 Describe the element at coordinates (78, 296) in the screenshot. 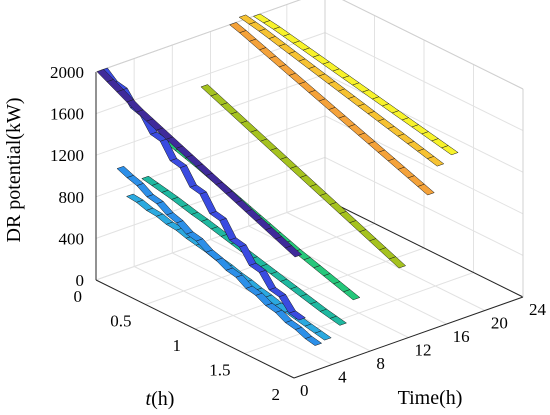

I see `y-tick-label: 0` at that location.